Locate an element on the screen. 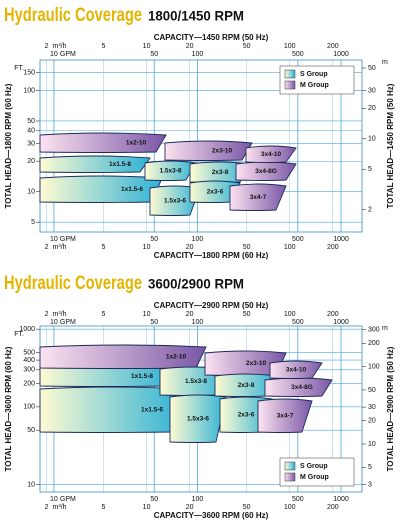  y-tick-label: 150 is located at coordinates (29, 72).